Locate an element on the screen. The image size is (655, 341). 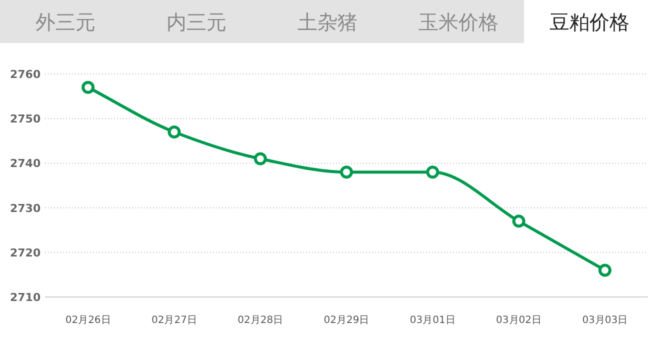
x-tick-label: 03月01日 is located at coordinates (433, 320).